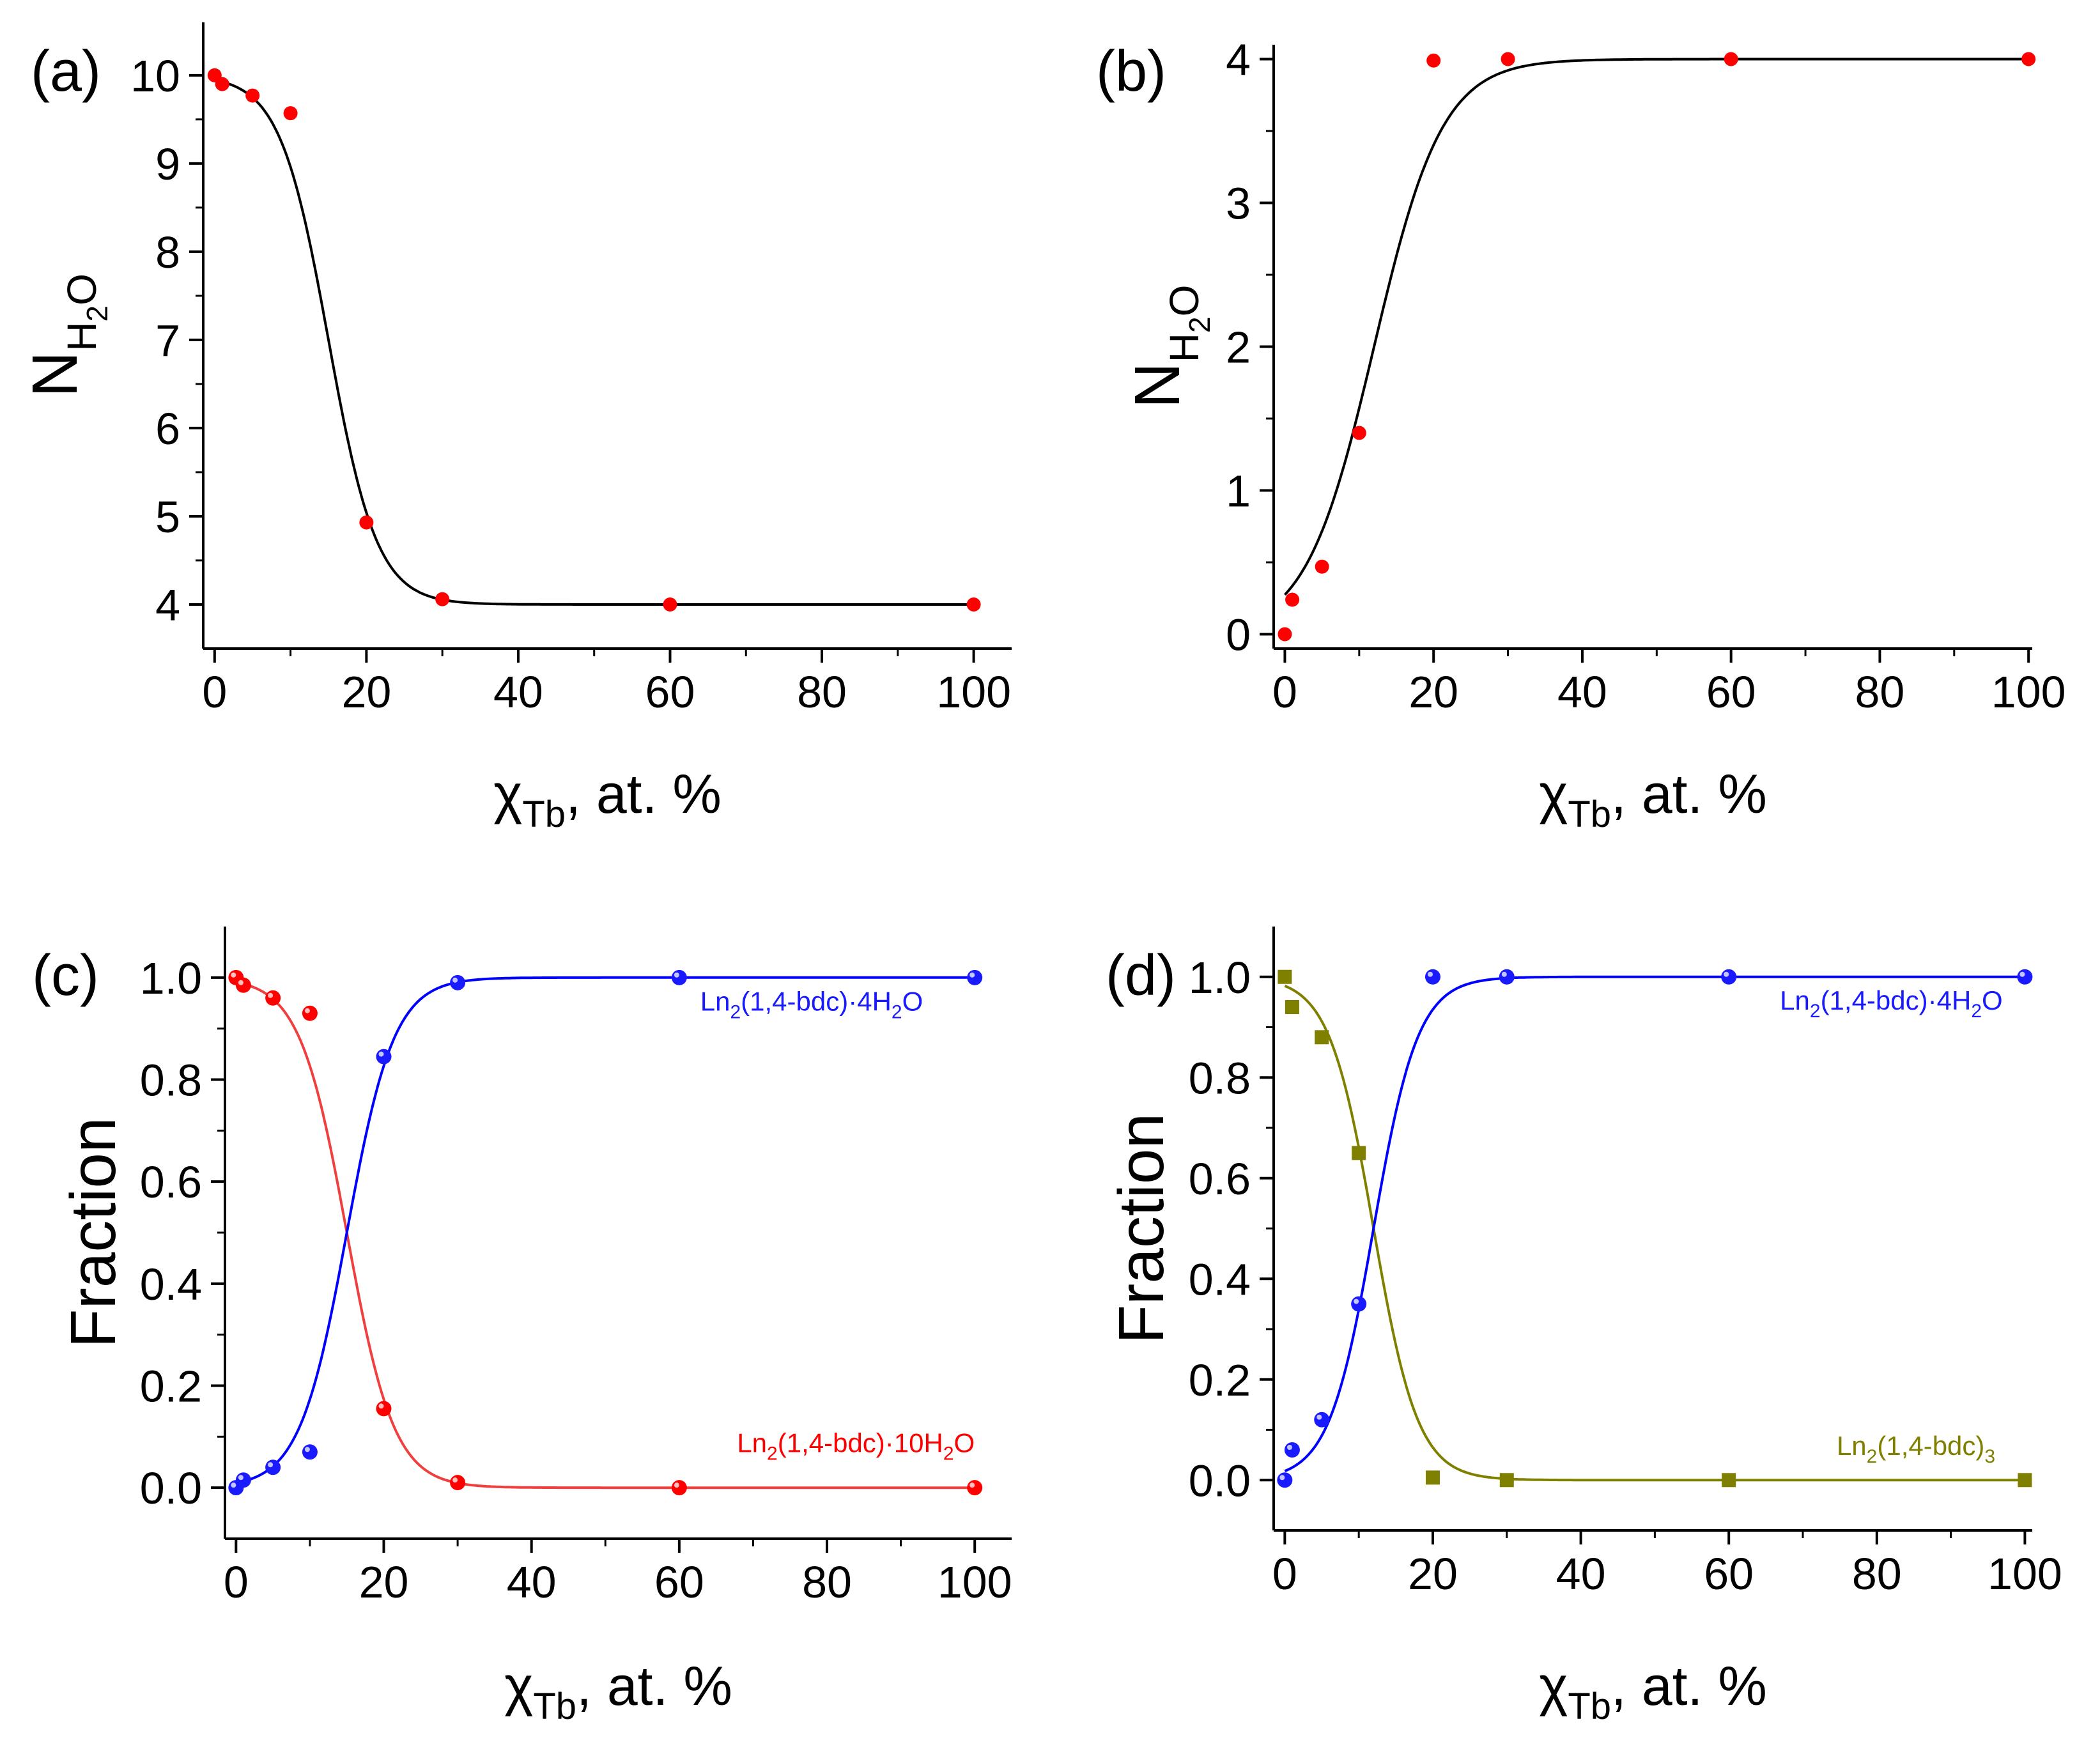 The image size is (2100, 1740). What do you see at coordinates (171, 1387) in the screenshot?
I see `y-tick-label: 0.2` at bounding box center [171, 1387].